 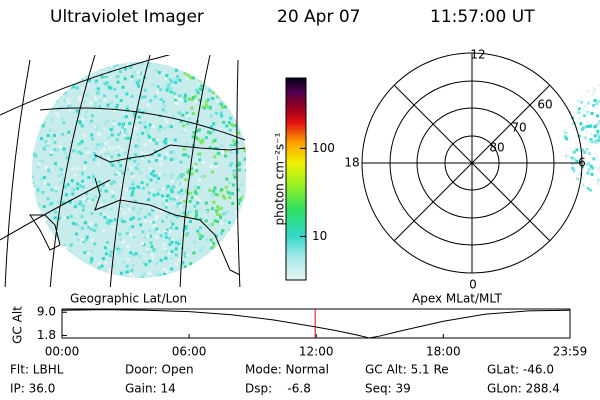 I want to click on date: 20 Apr 07, so click(x=318, y=17).